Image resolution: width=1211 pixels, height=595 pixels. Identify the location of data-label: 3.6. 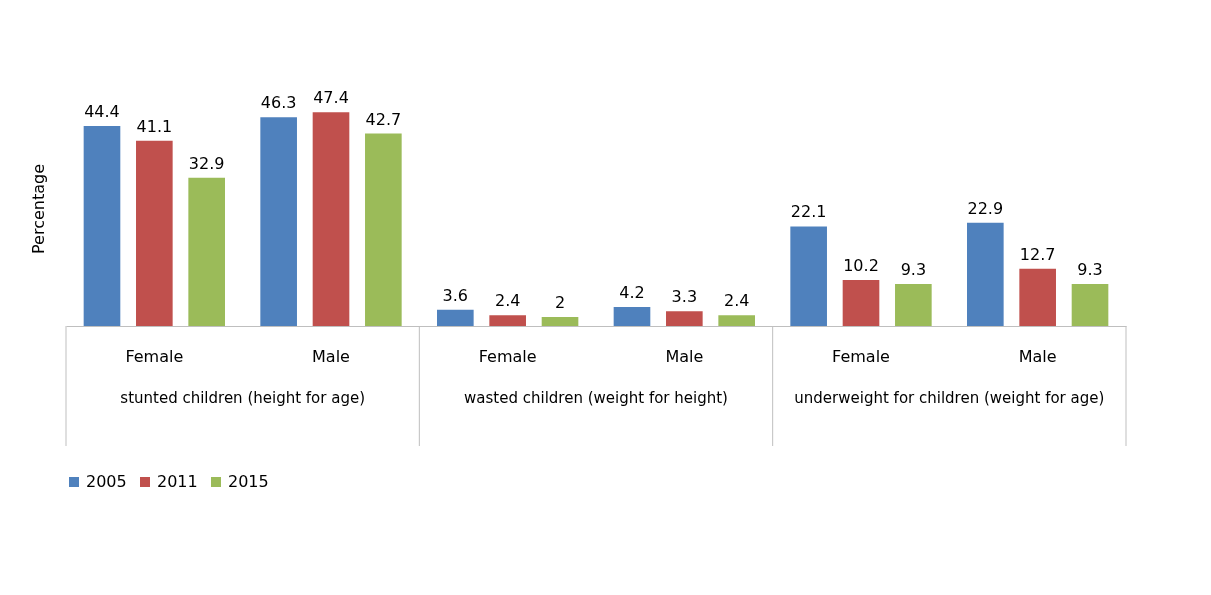
(455, 295).